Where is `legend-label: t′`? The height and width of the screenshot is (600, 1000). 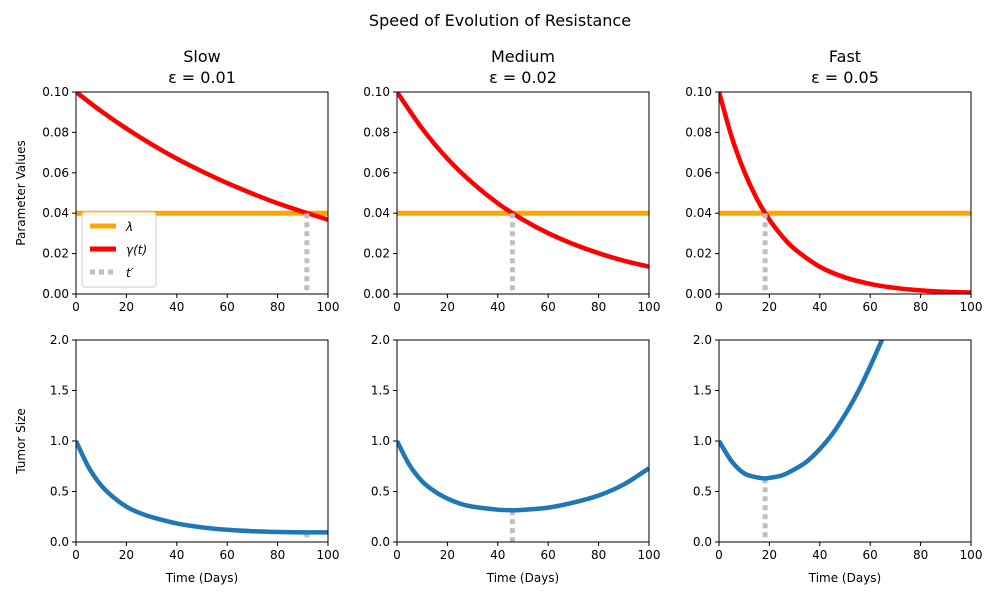
legend-label: t′ is located at coordinates (130, 273).